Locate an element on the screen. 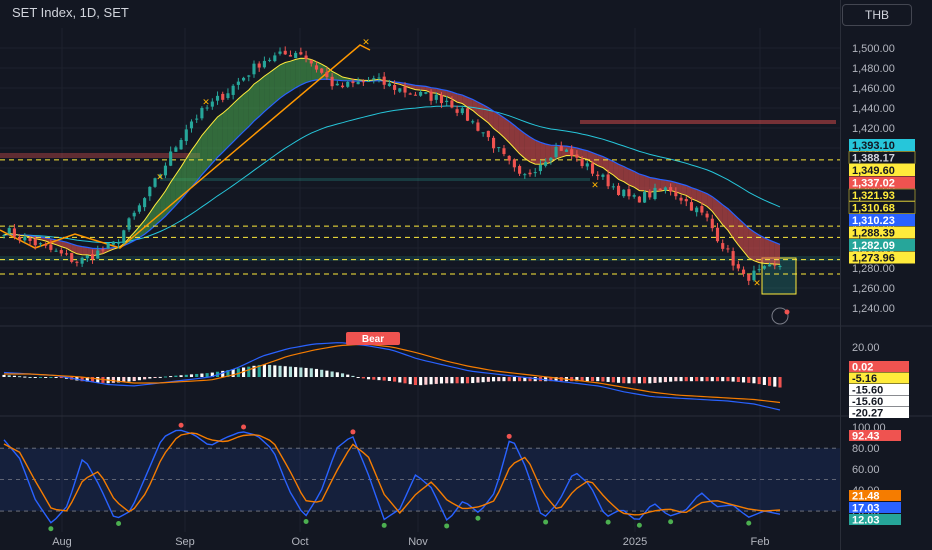  currency-button: THB is located at coordinates (877, 15).